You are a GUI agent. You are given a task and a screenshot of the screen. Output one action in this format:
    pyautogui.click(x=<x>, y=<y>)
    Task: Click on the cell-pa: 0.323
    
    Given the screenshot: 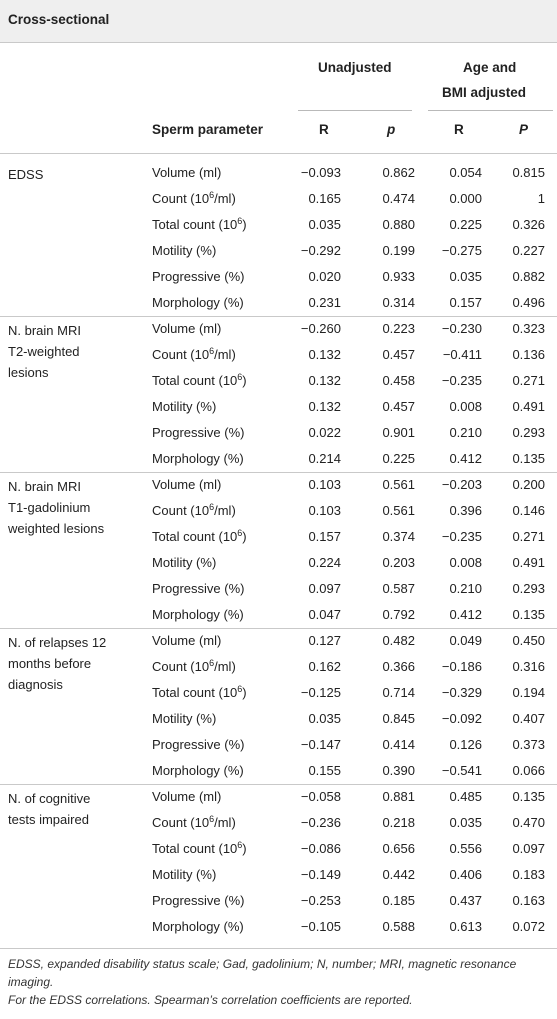 What is the action you would take?
    pyautogui.click(x=528, y=328)
    